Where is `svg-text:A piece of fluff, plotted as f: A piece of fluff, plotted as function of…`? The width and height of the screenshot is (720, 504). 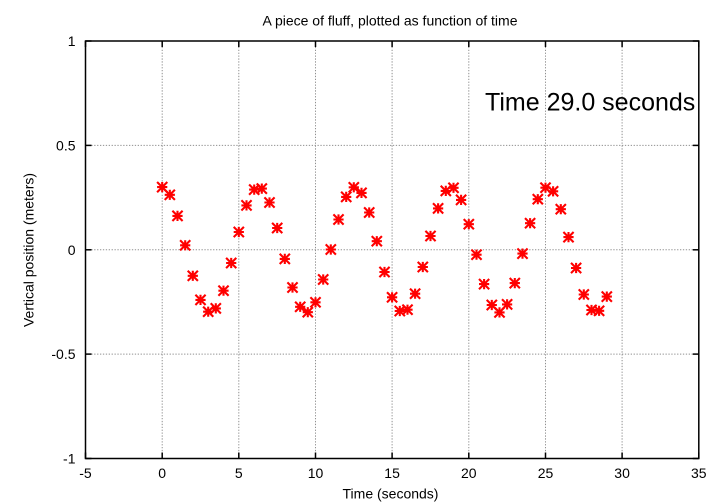 svg-text:A piece of fluff, plotted as f: A piece of fluff, plotted as function of… is located at coordinates (389, 21).